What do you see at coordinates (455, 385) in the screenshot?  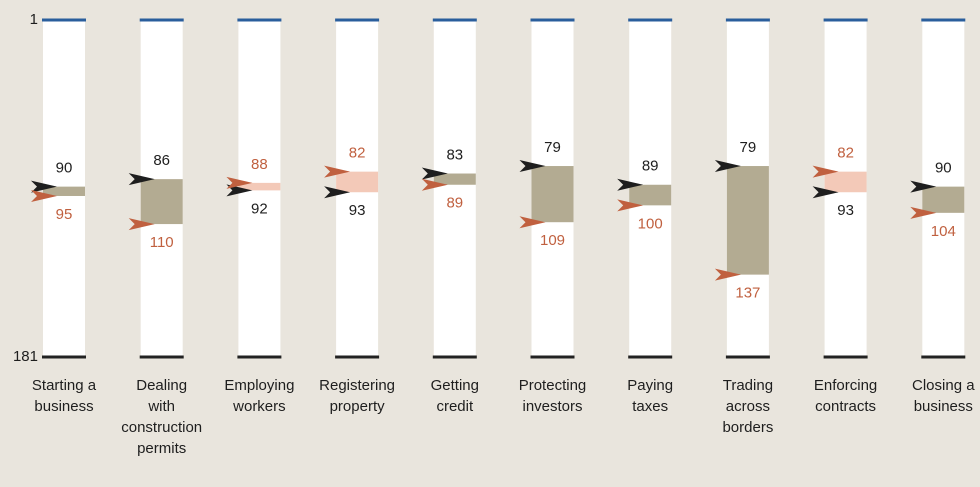 I see `x-tick-label: Getting` at bounding box center [455, 385].